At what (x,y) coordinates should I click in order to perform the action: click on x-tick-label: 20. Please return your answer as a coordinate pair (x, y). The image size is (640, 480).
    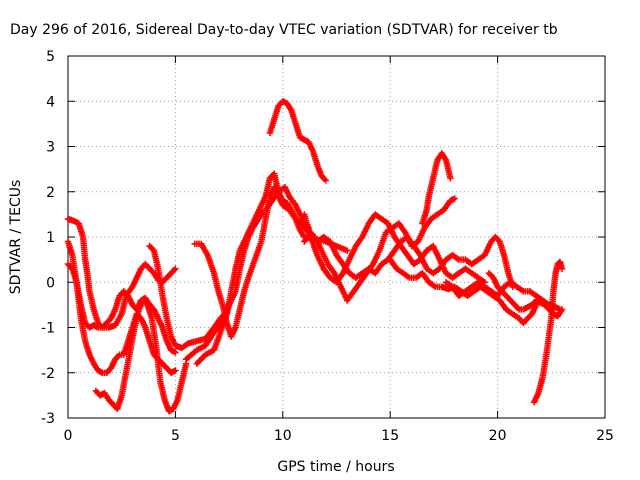
    Looking at the image, I should click on (498, 436).